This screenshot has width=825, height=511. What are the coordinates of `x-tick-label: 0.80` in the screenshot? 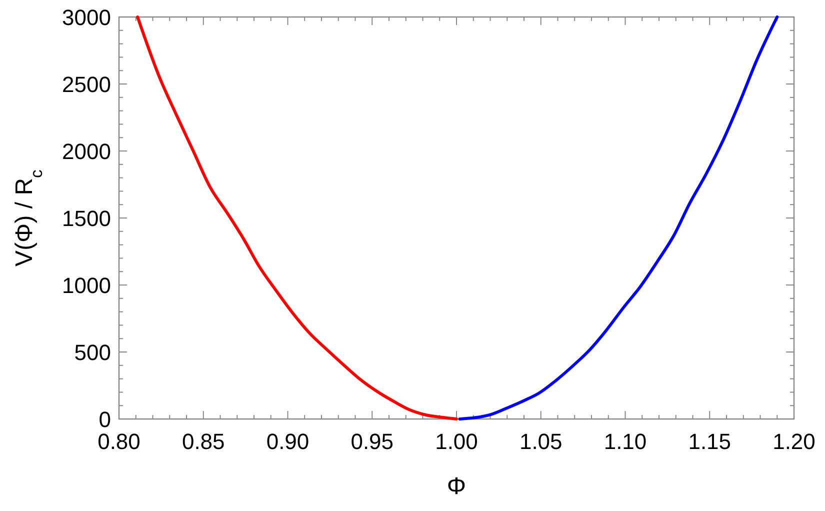 It's located at (119, 441).